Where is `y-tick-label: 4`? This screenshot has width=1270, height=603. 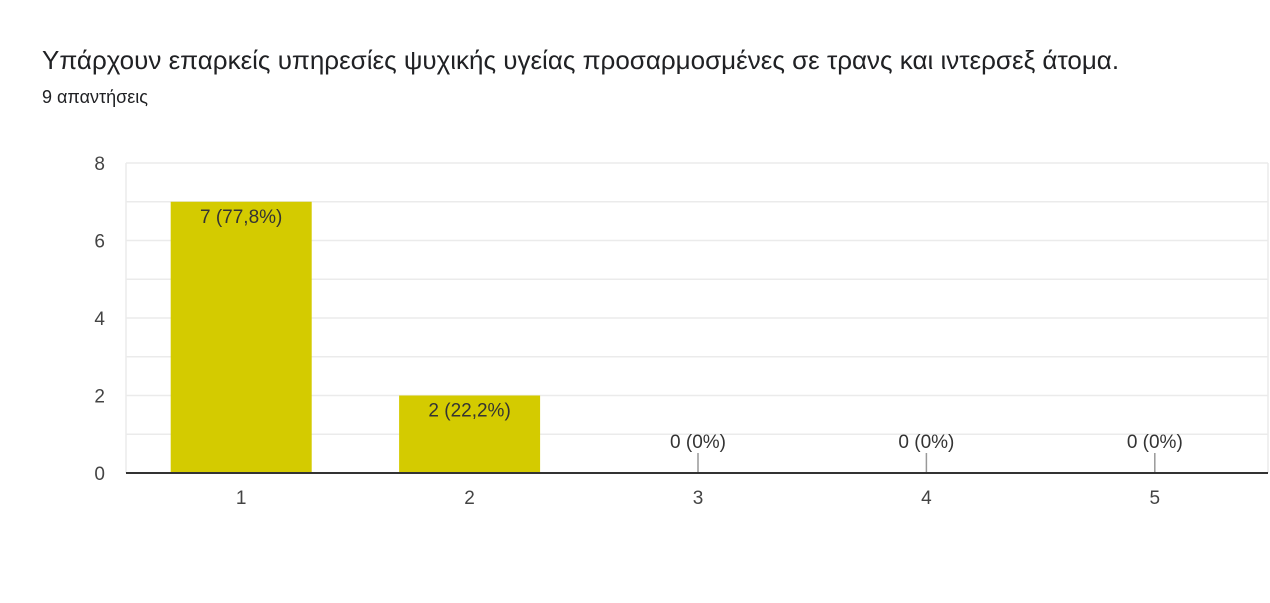 y-tick-label: 4 is located at coordinates (99, 319).